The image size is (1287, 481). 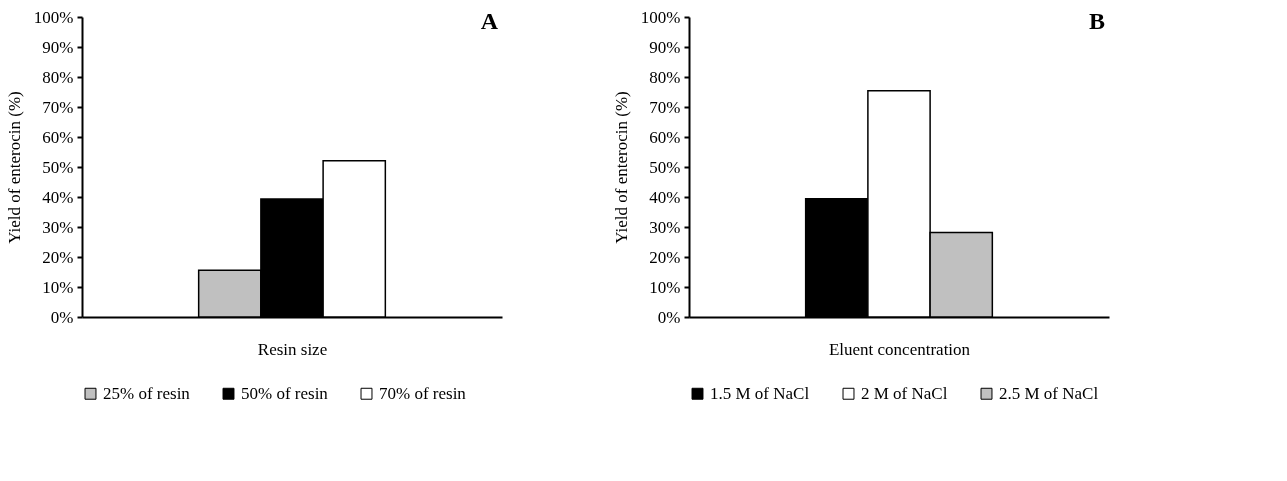 What do you see at coordinates (1096, 21) in the screenshot?
I see `chart-title: B` at bounding box center [1096, 21].